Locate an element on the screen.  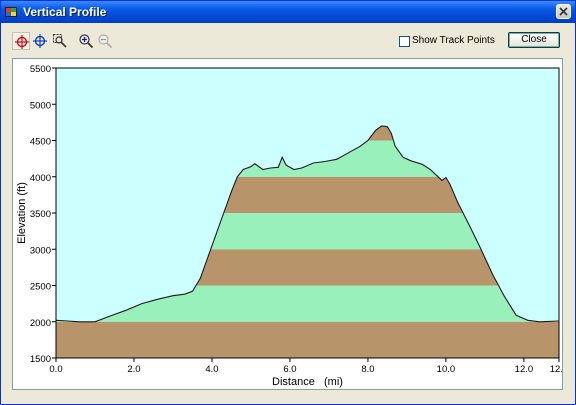
zoom-in-tool is located at coordinates (86, 41).